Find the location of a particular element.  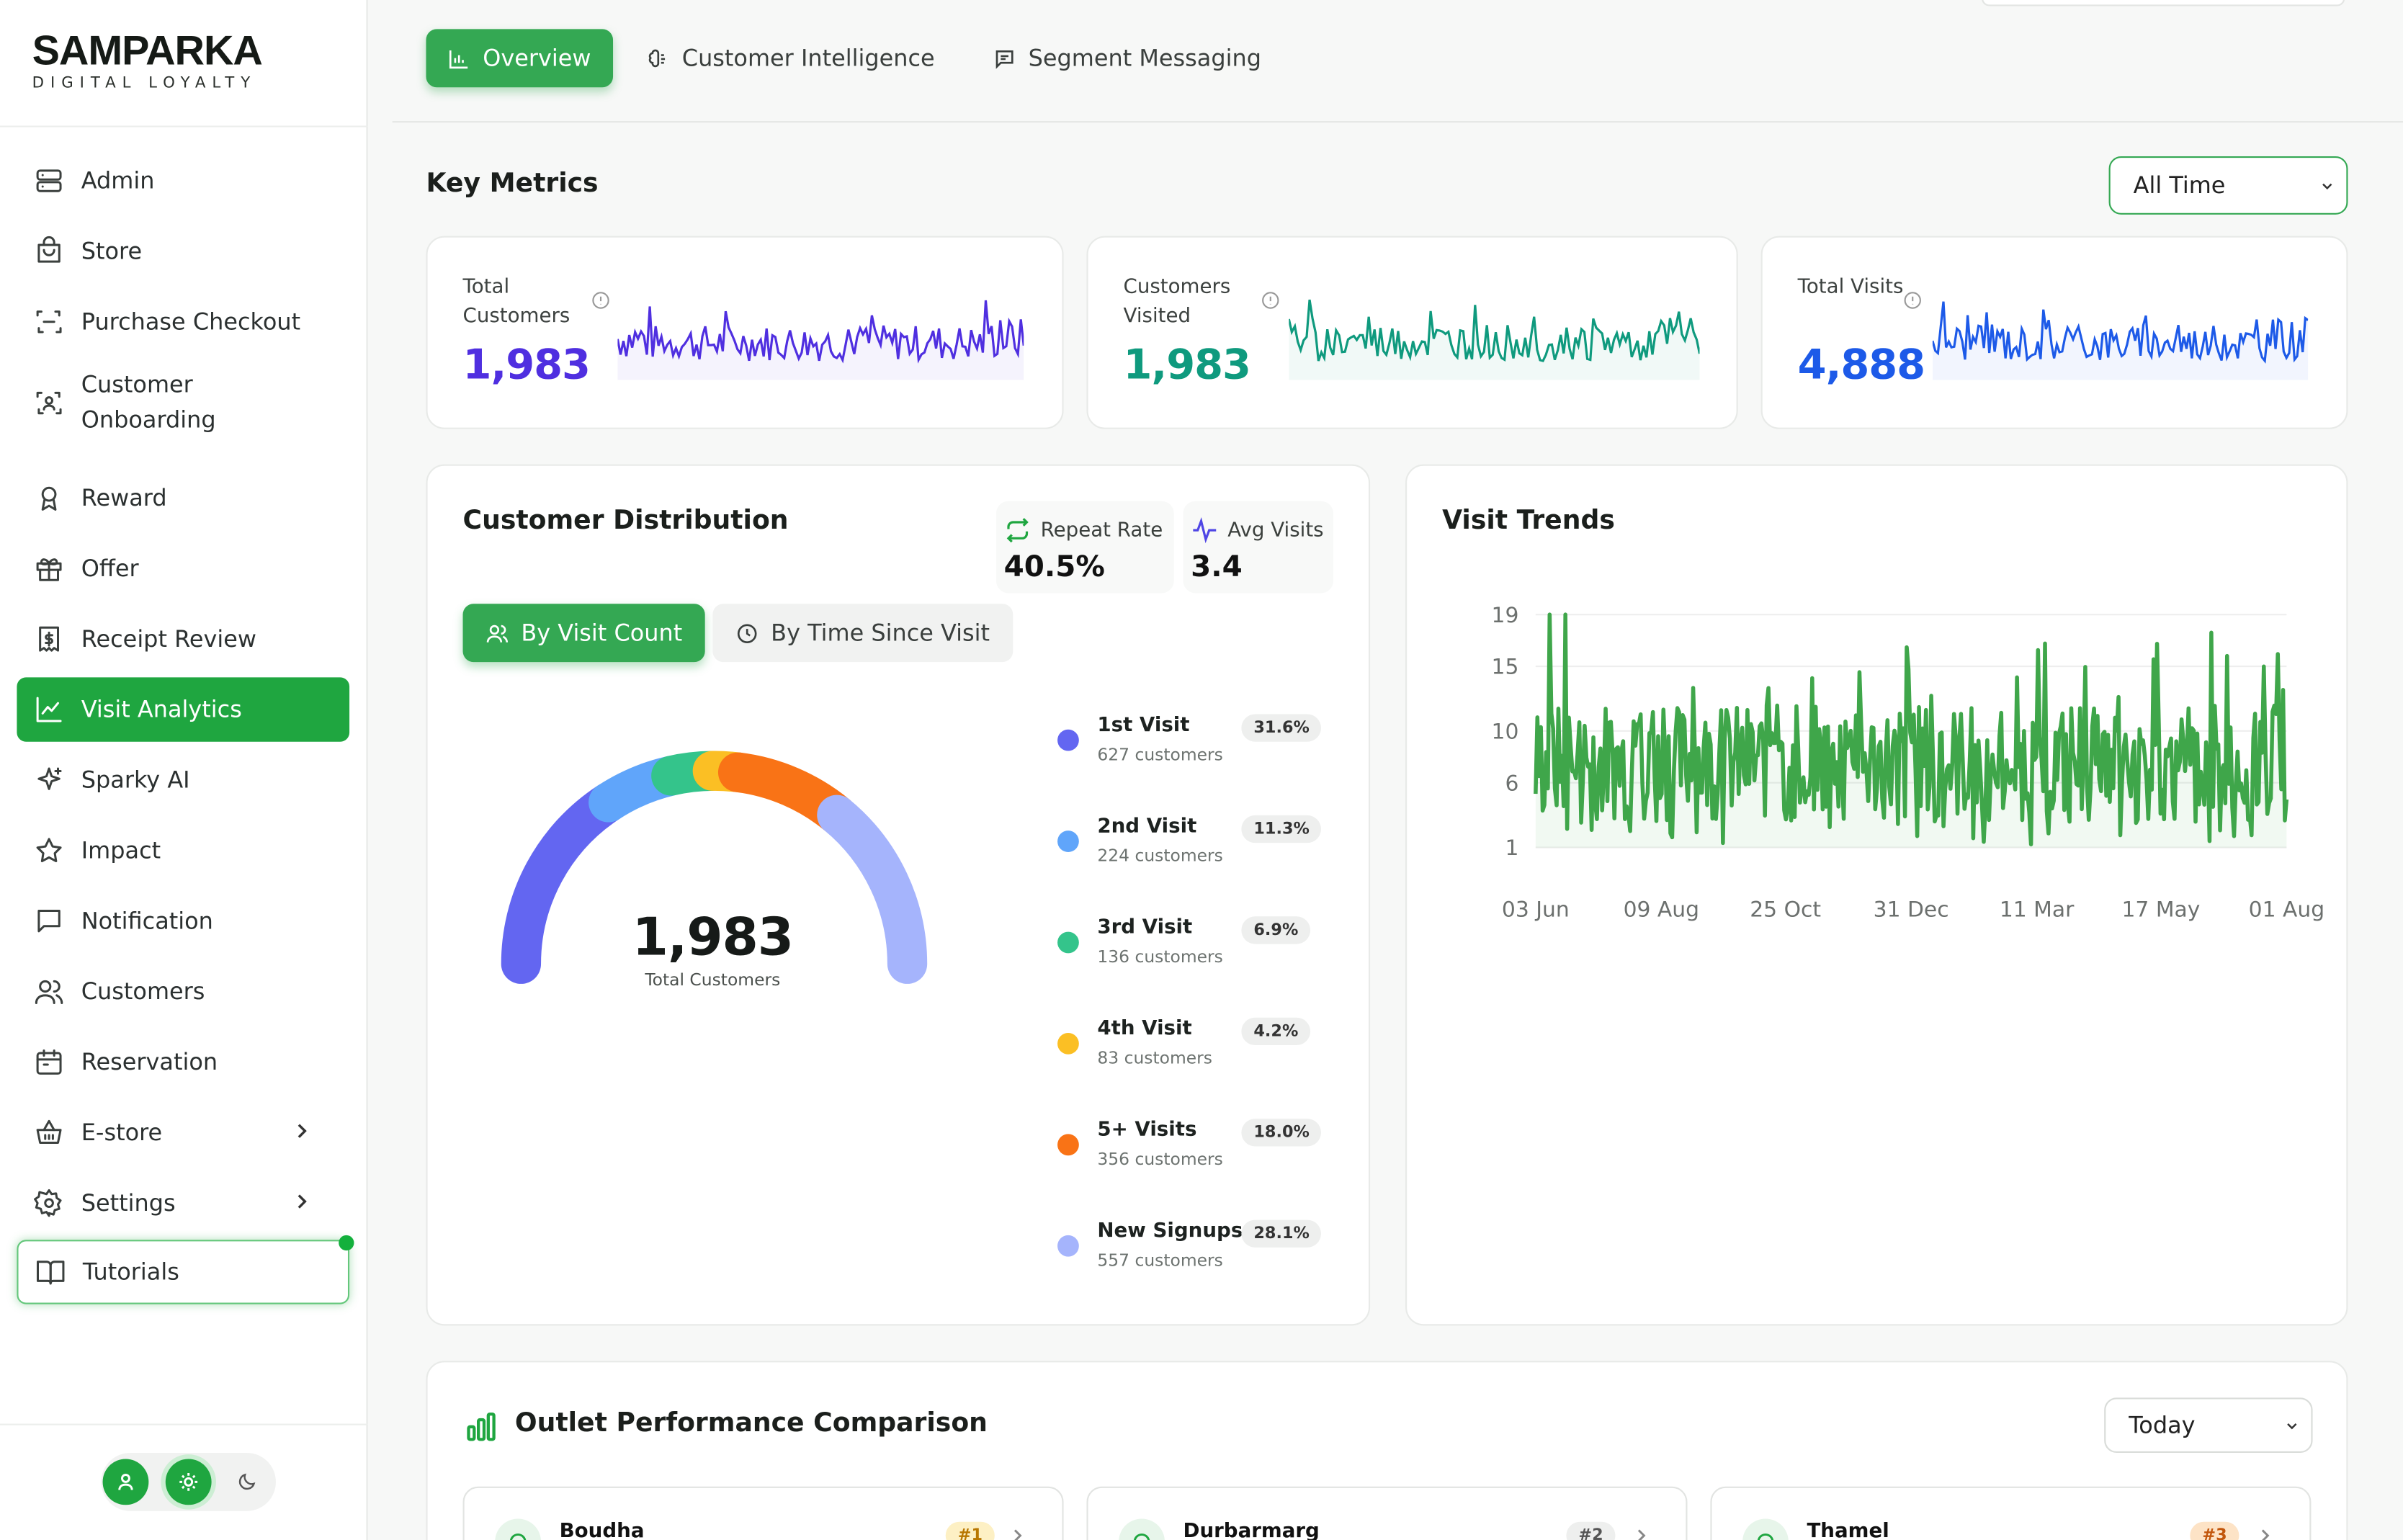

sidebar-divider is located at coordinates (184, 126).